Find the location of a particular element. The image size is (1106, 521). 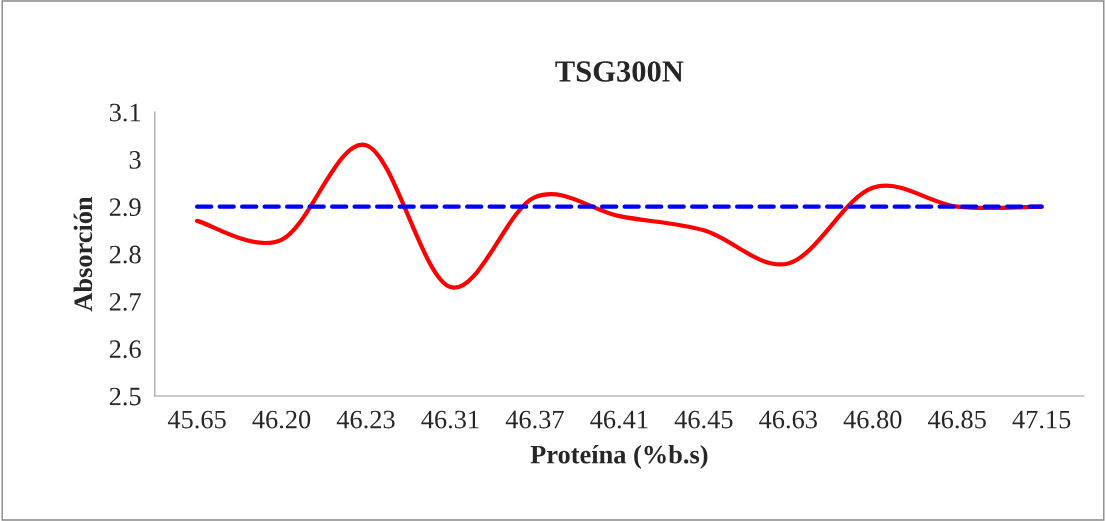

x-tick-label: 46.85 is located at coordinates (957, 419).